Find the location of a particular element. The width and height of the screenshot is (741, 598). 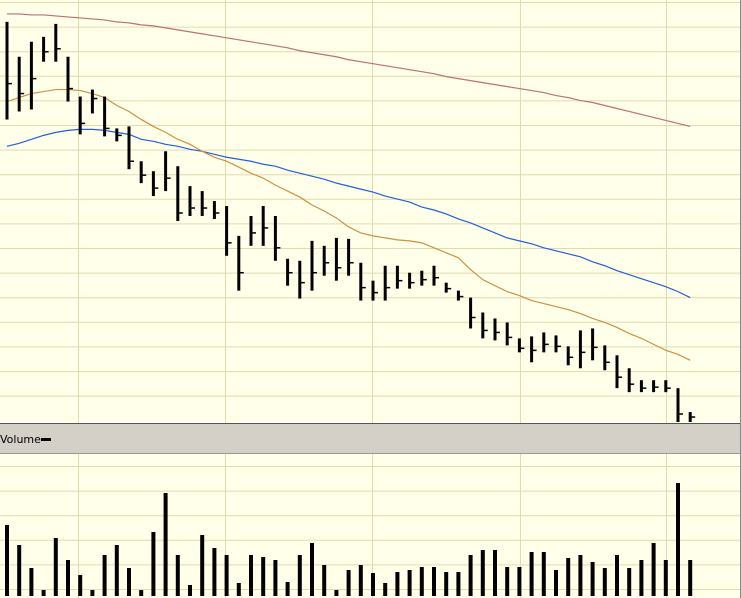

volume-label: Volume is located at coordinates (20, 439).